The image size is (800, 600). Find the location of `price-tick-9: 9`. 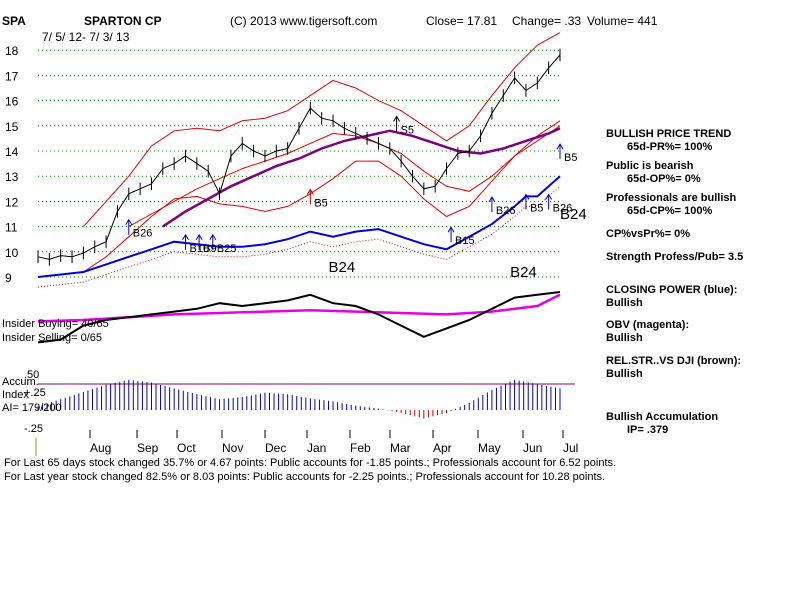

price-tick-9: 9 is located at coordinates (8, 278).